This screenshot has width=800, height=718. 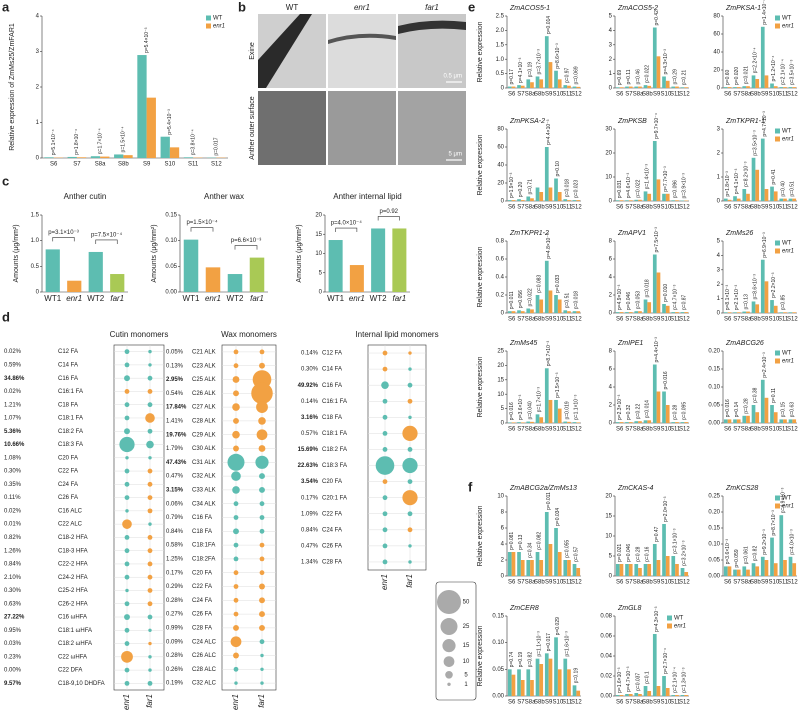 What do you see at coordinates (529, 8) in the screenshot?
I see `chart-title: ZmACOS5-1` at bounding box center [529, 8].